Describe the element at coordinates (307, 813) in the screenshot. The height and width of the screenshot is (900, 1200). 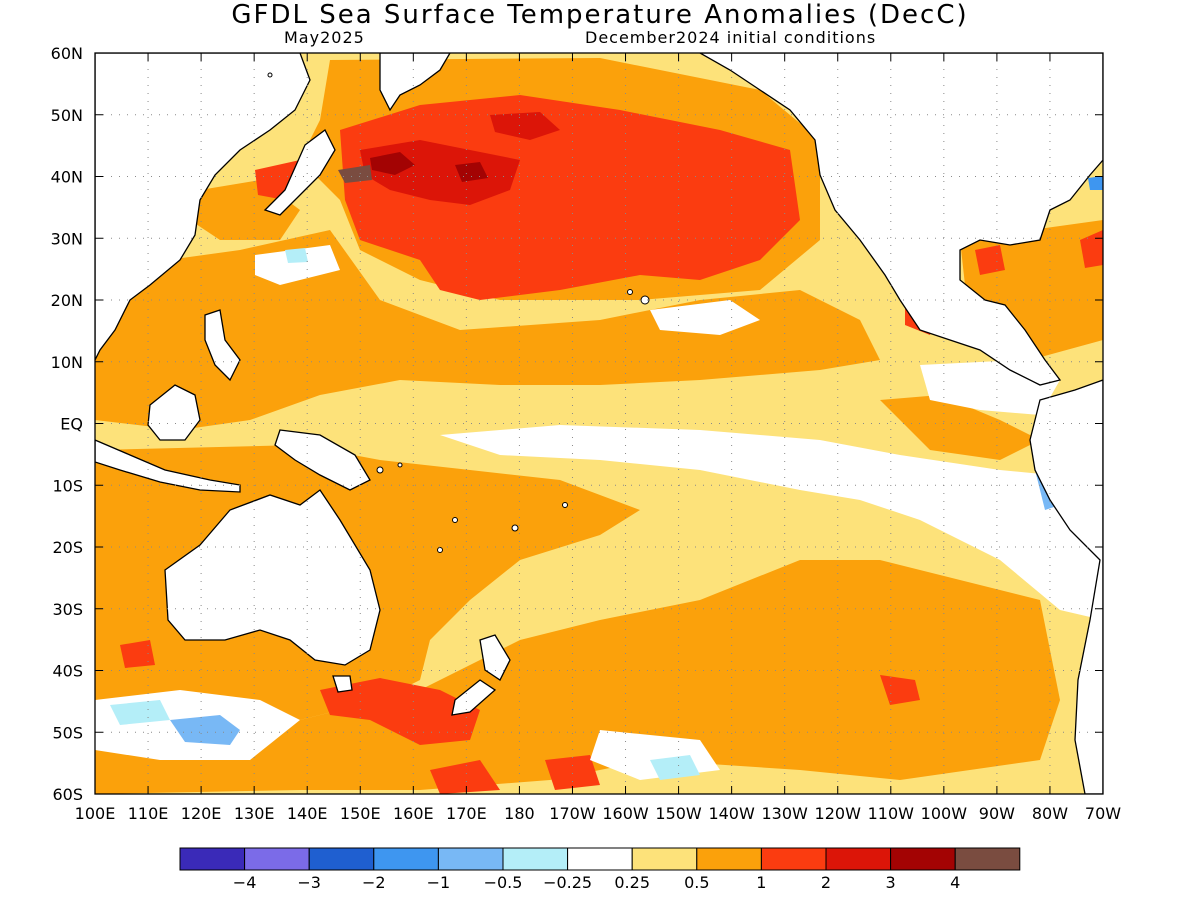
I see `lon-label: 140E` at that location.